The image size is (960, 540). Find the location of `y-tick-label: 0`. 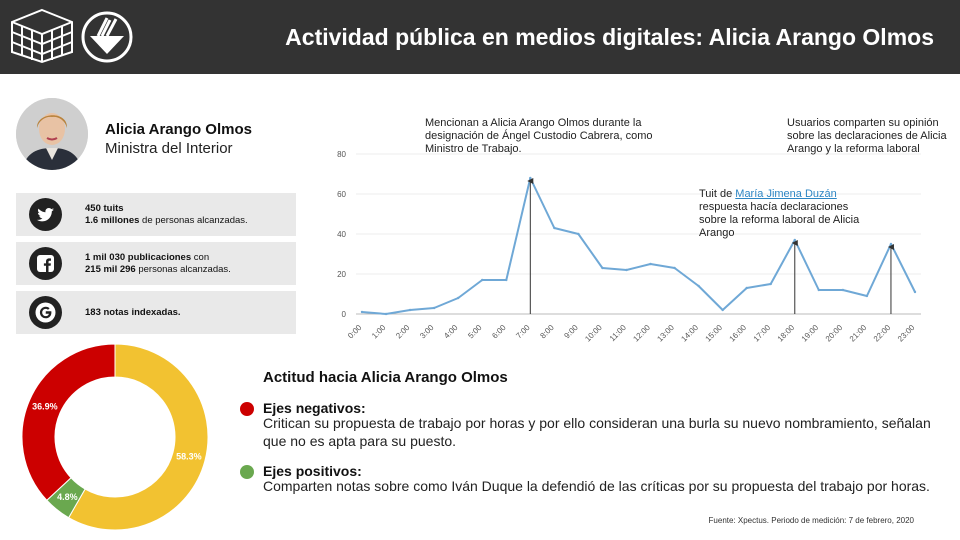

y-tick-label: 0 is located at coordinates (344, 314).